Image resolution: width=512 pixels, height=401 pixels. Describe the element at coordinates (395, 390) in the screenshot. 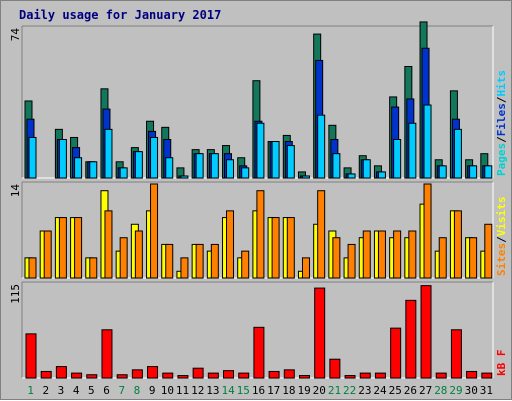

I see `x-tick-label-25: 25` at that location.